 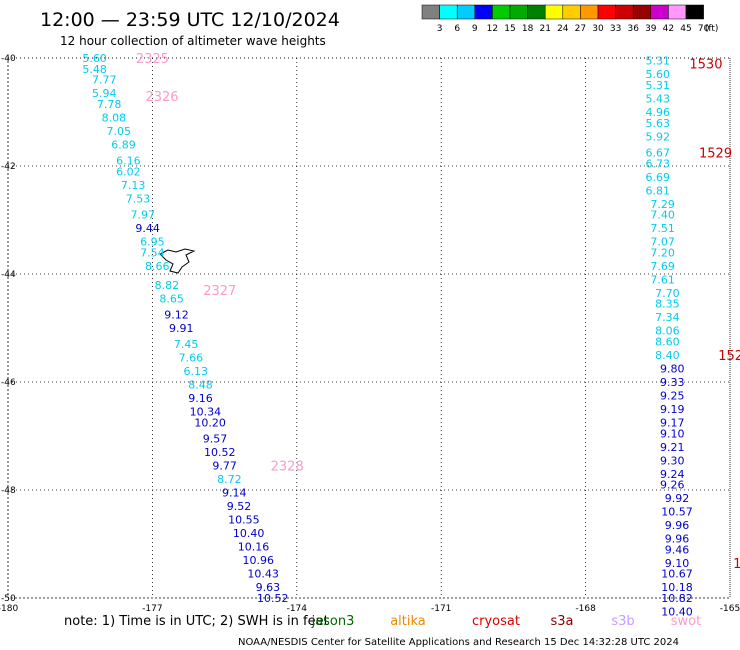 What do you see at coordinates (672, 382) in the screenshot?
I see `swh-value: 9.33` at bounding box center [672, 382].